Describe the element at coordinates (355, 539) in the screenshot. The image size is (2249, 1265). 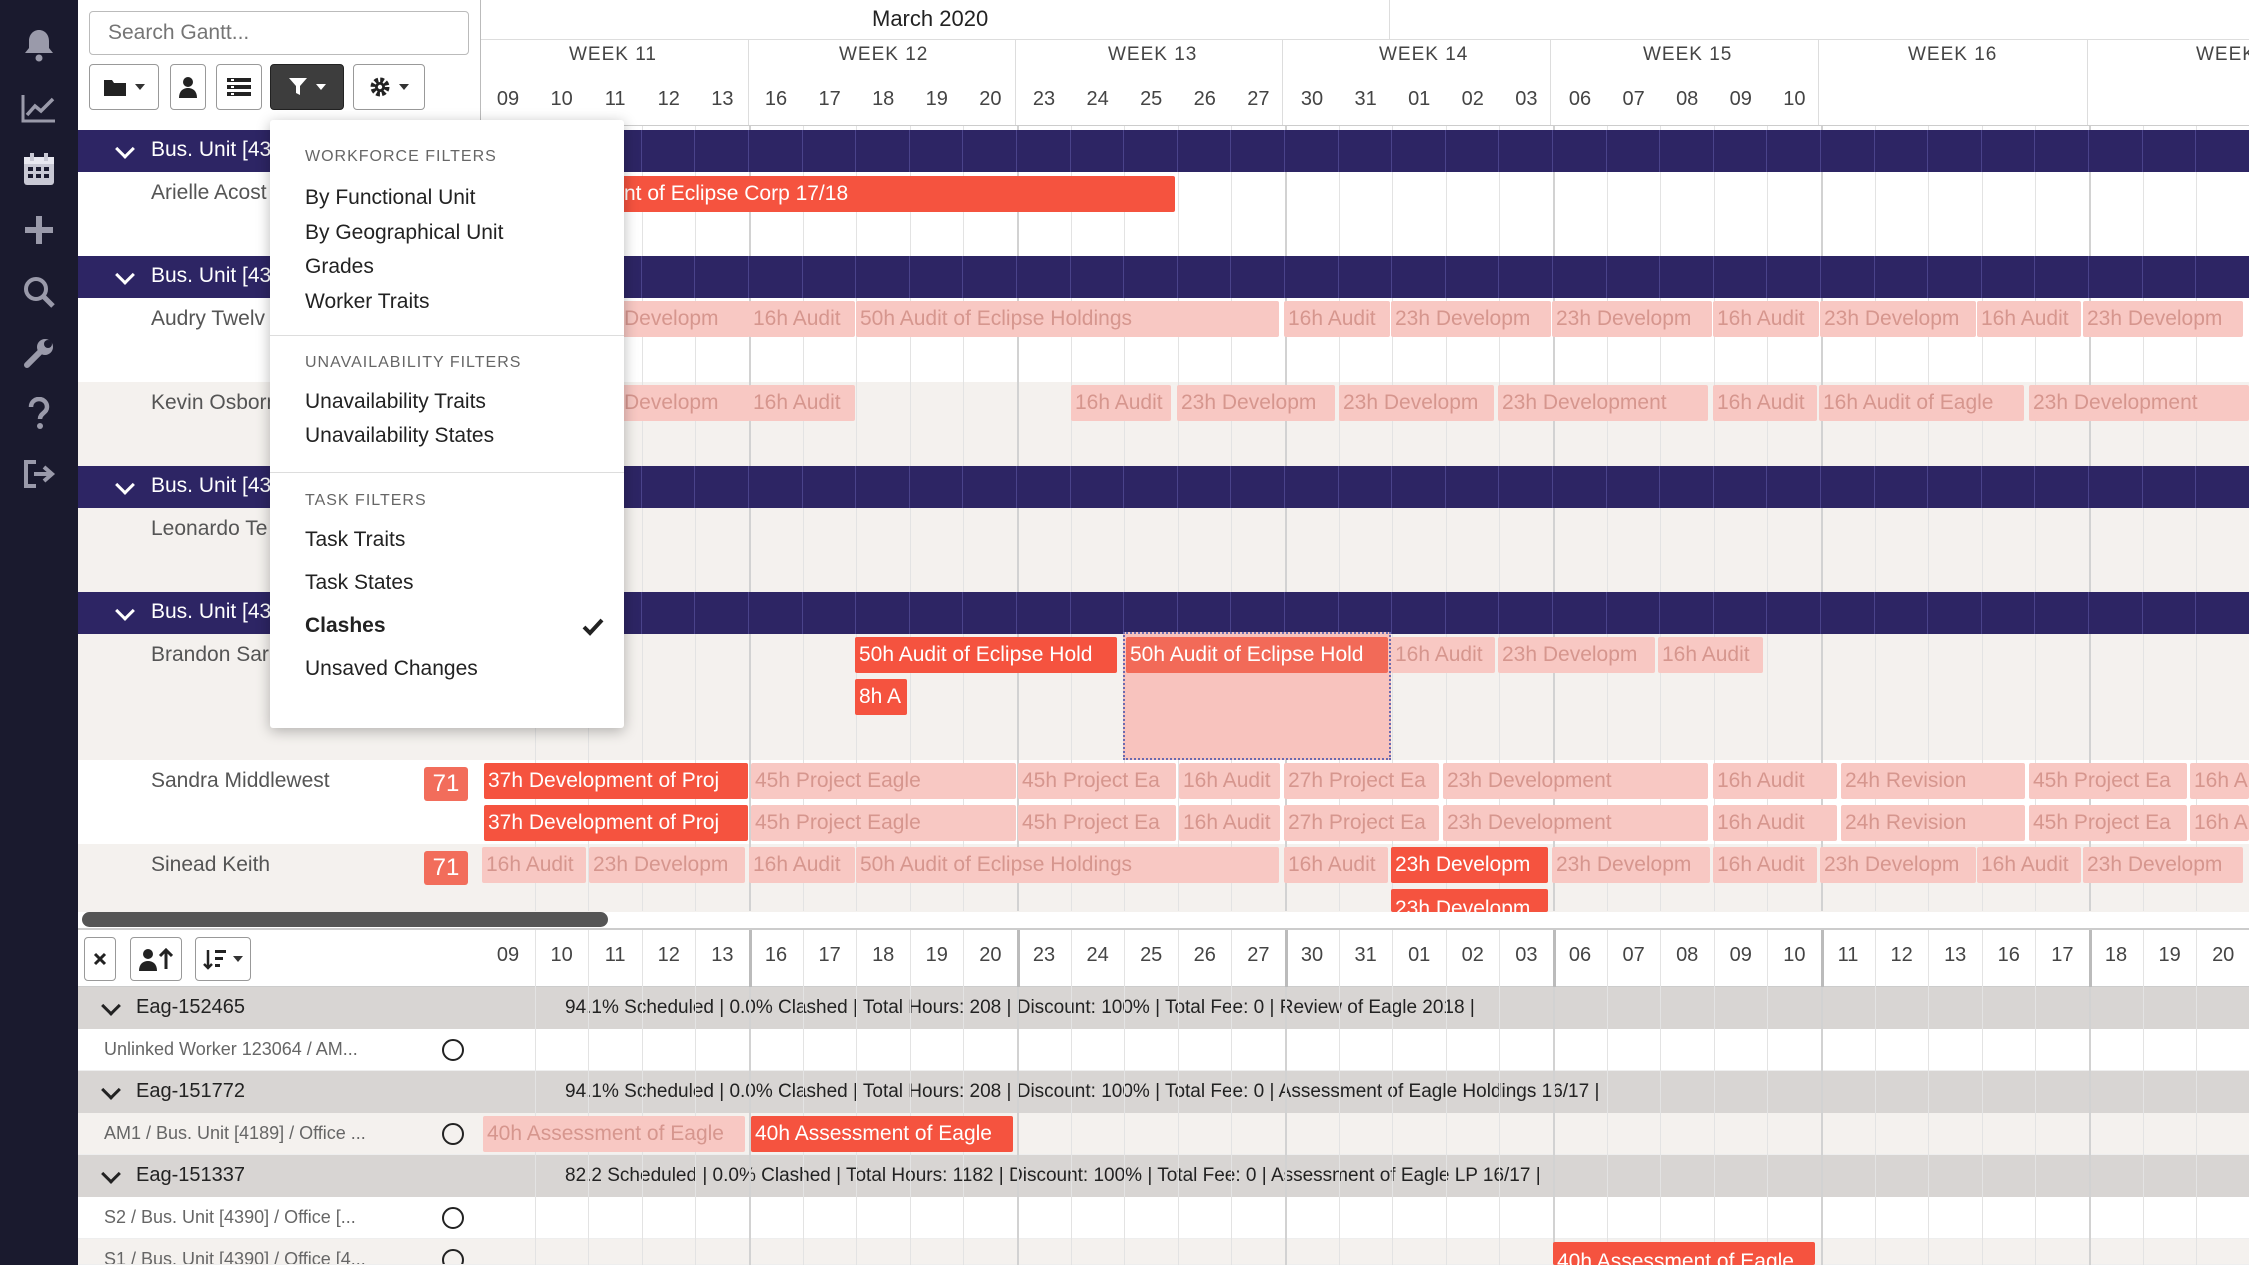
I see `menu-item-task-traits: Task Traits` at that location.